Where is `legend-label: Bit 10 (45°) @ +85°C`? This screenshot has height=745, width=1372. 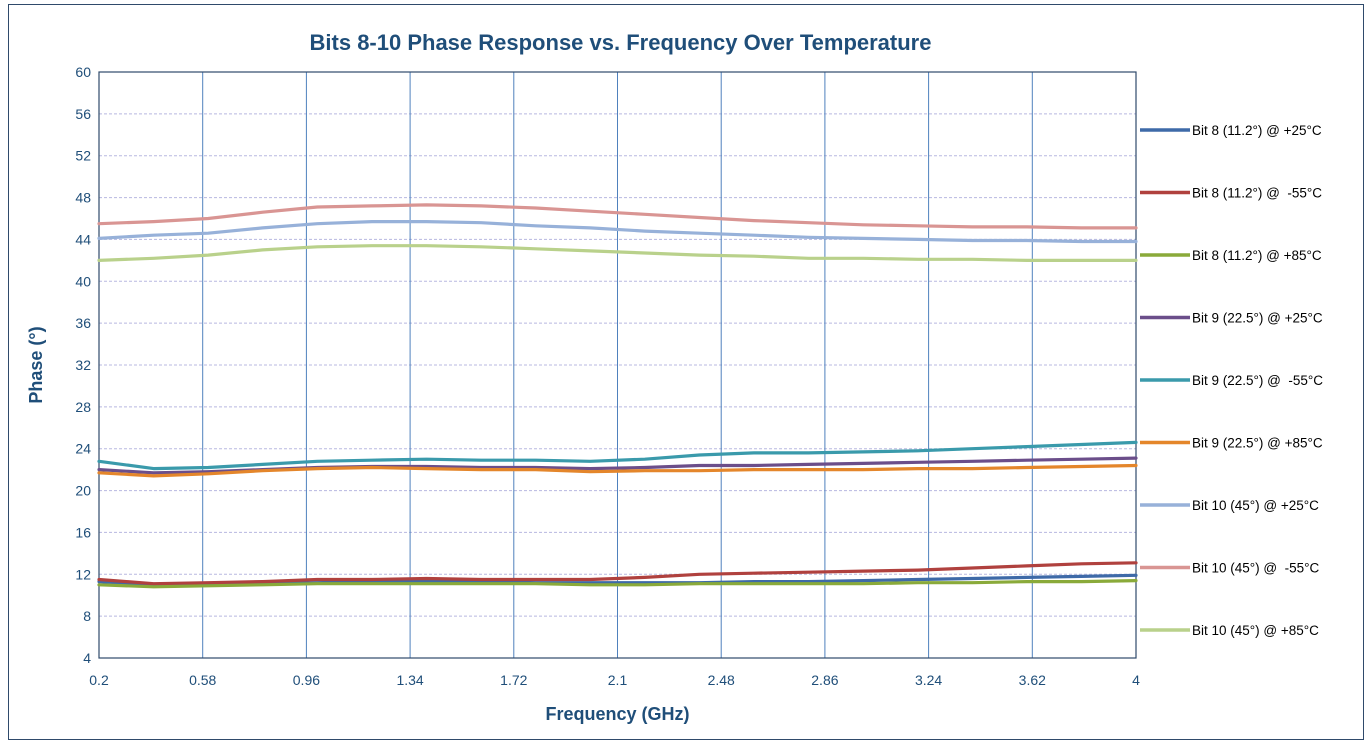
legend-label: Bit 10 (45°) @ +85°C is located at coordinates (1255, 630).